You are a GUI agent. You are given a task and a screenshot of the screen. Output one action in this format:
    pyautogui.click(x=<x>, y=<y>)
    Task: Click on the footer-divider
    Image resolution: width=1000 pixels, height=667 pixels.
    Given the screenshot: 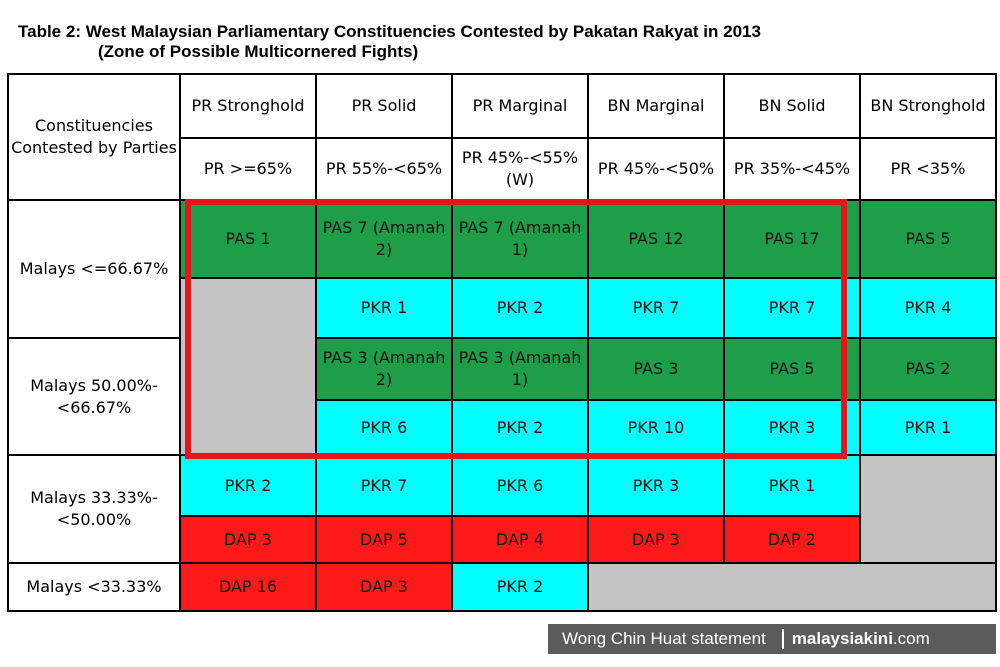 What is the action you would take?
    pyautogui.click(x=782, y=639)
    